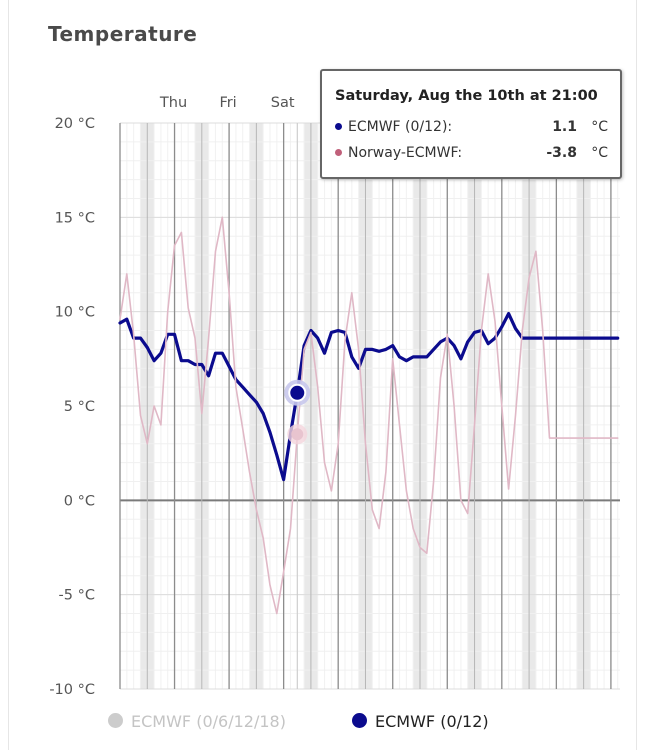 This screenshot has width=670, height=750. What do you see at coordinates (123, 34) in the screenshot?
I see `chart-title: Temperature` at bounding box center [123, 34].